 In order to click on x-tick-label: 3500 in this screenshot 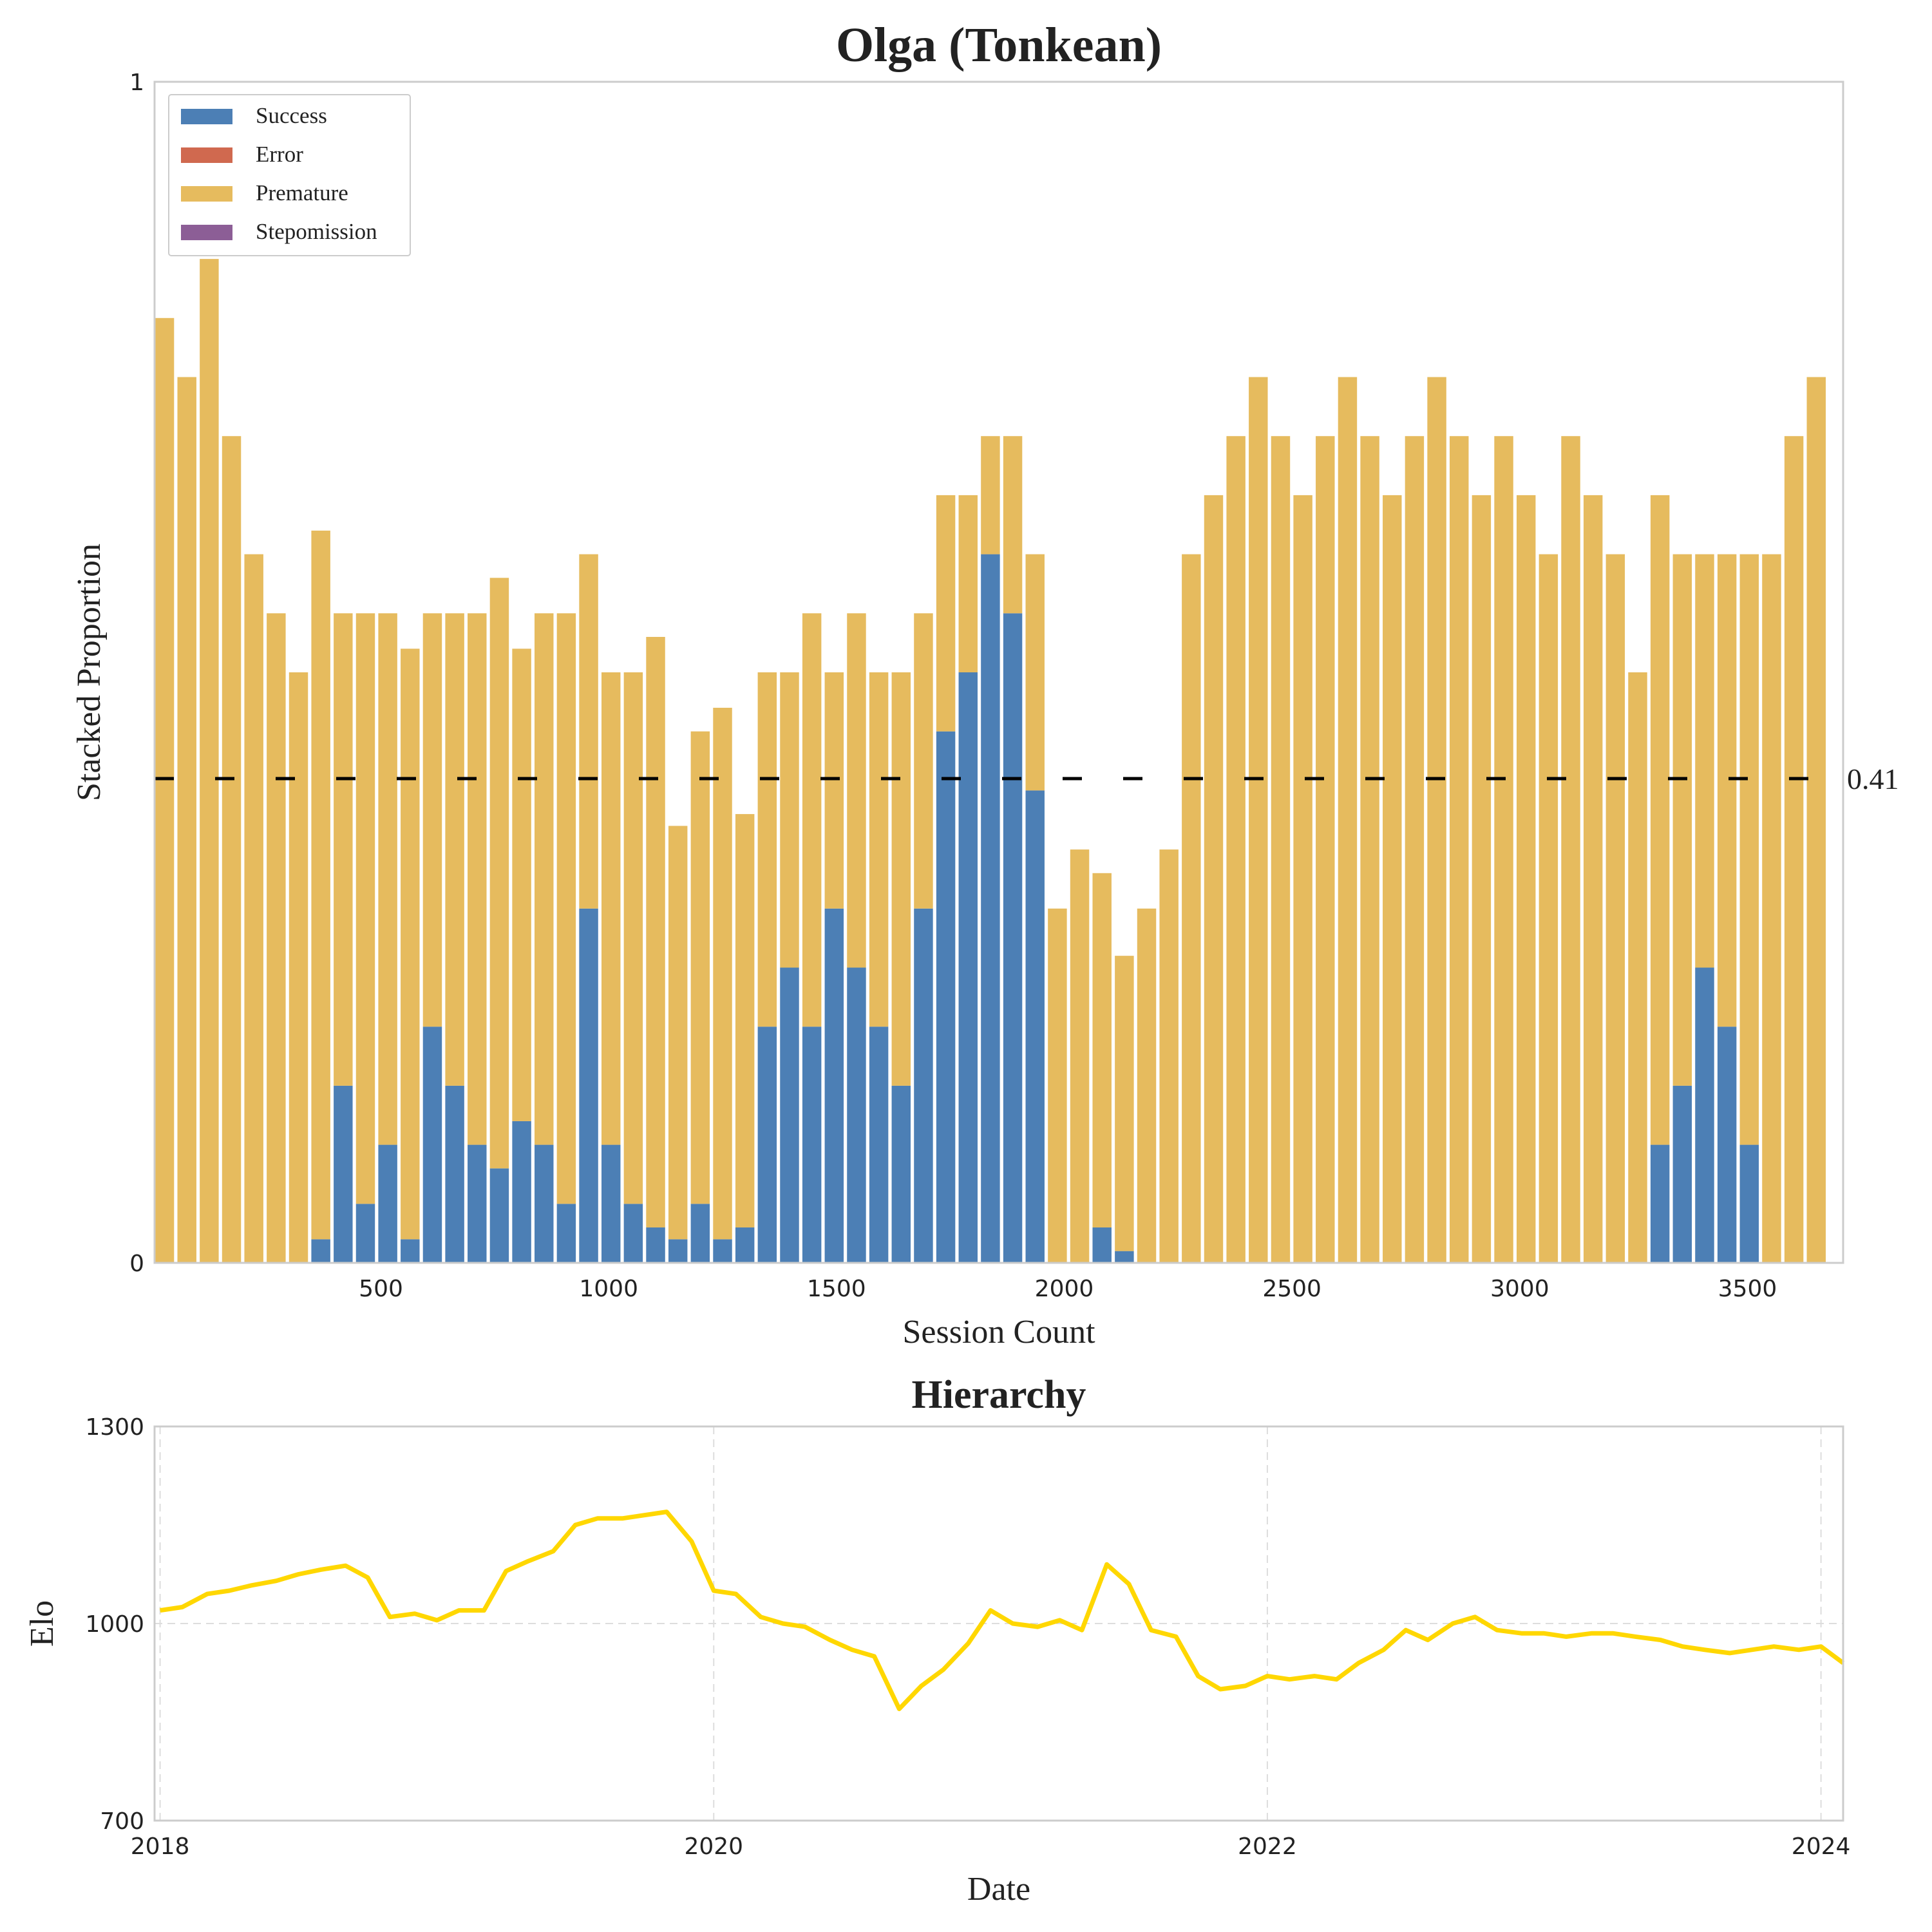, I will do `click(1748, 1289)`.